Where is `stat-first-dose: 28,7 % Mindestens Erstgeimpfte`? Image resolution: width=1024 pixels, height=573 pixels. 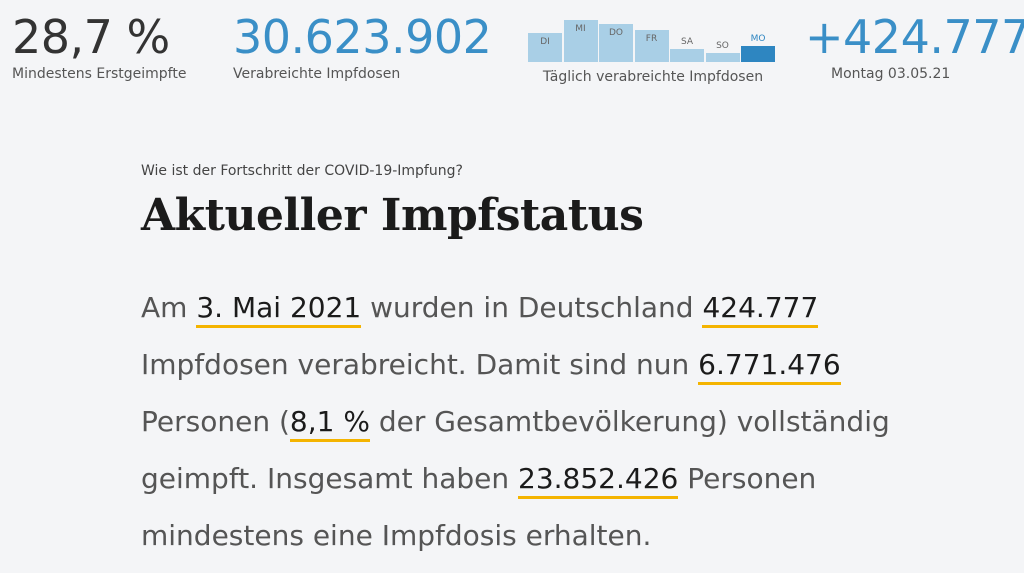 stat-first-dose: 28,7 % Mindestens Erstgeimpfte is located at coordinates (99, 47).